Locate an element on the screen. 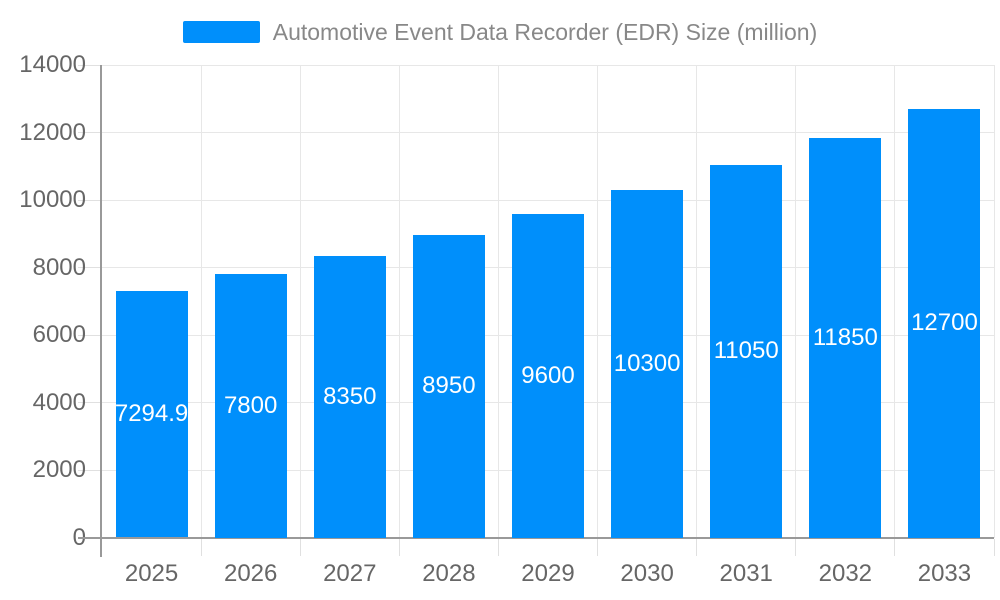 The width and height of the screenshot is (1000, 600). y-axis-label-0: 0 is located at coordinates (79, 537).